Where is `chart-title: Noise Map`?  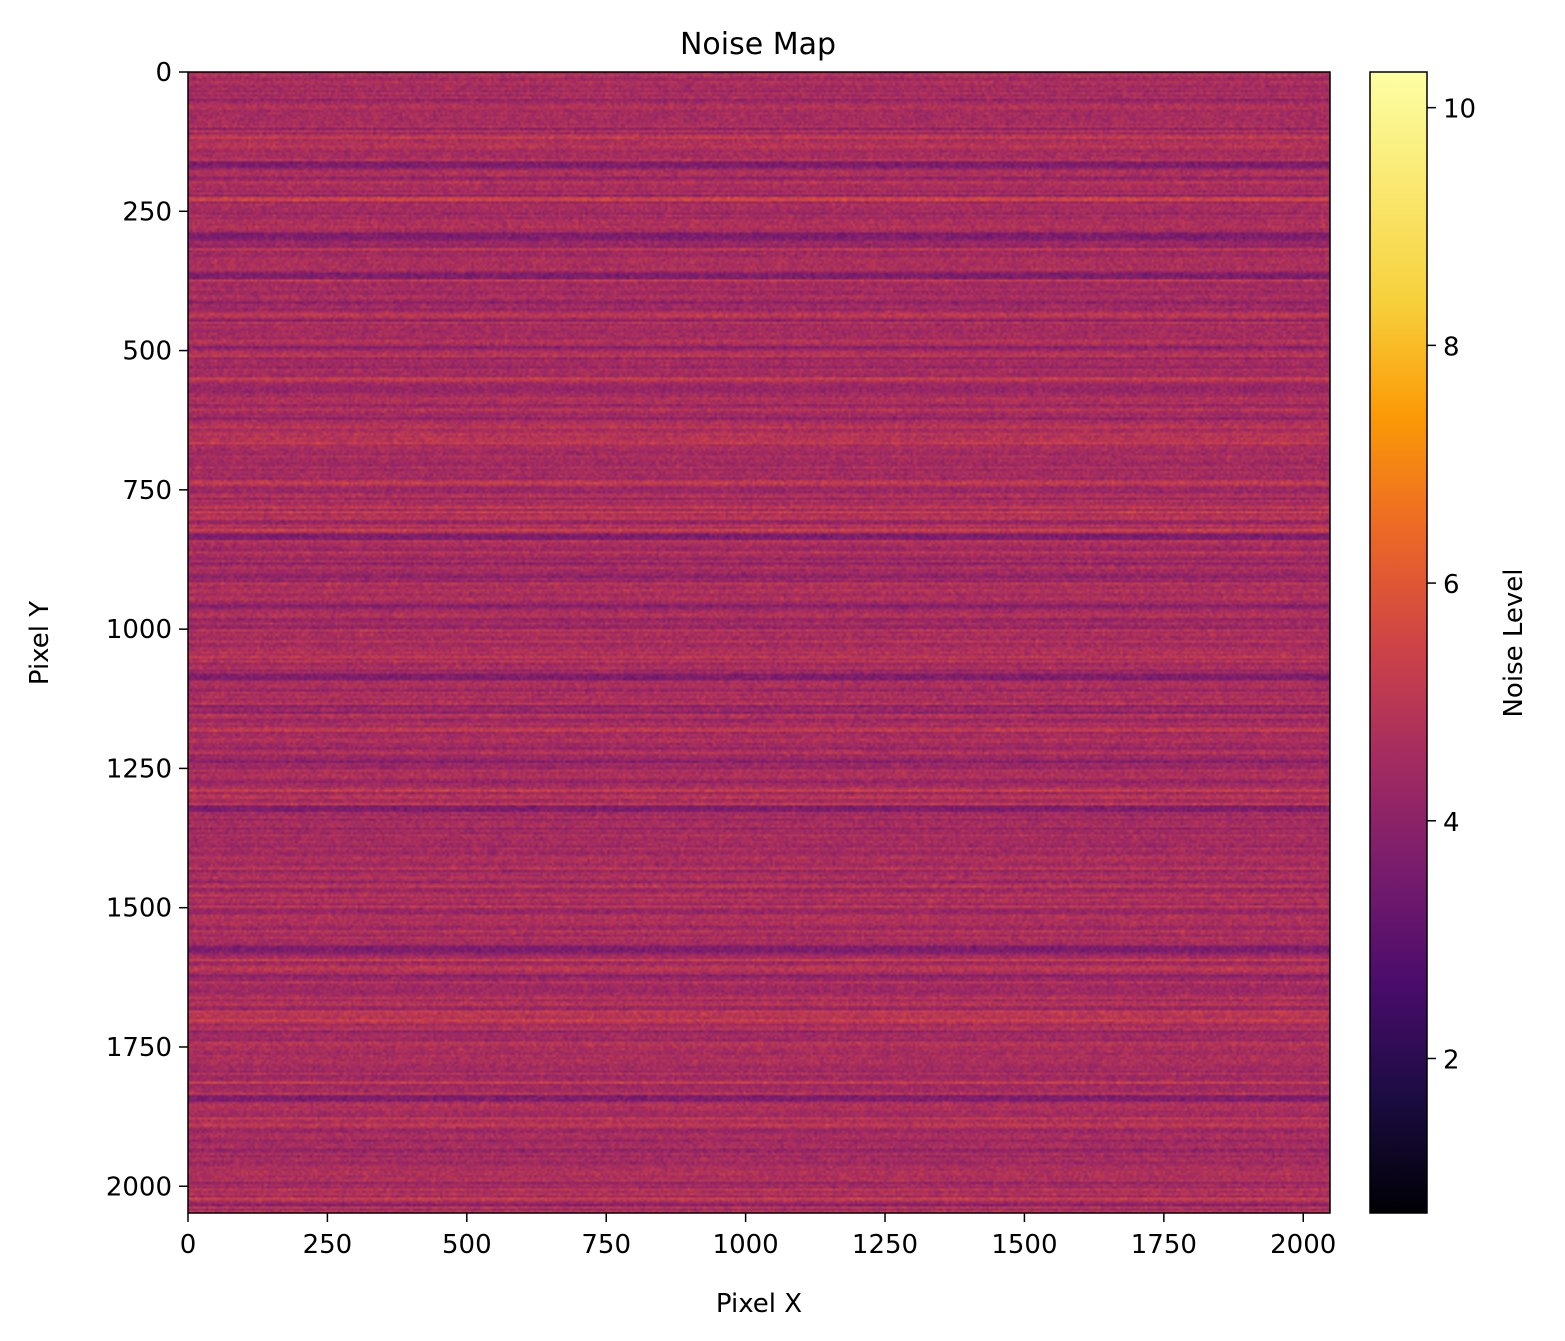
chart-title: Noise Map is located at coordinates (758, 44).